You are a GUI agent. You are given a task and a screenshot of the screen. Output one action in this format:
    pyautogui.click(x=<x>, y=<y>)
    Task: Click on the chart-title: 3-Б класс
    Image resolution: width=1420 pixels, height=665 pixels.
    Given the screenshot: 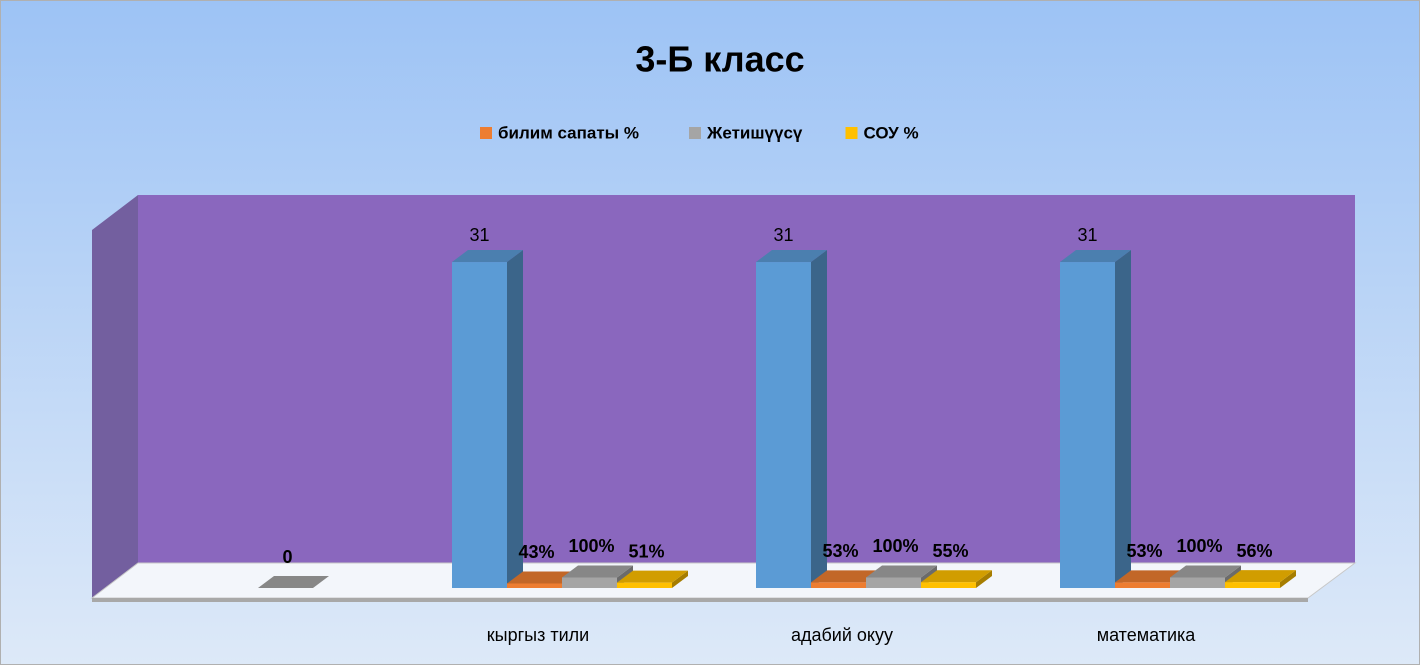 What is the action you would take?
    pyautogui.click(x=719, y=59)
    